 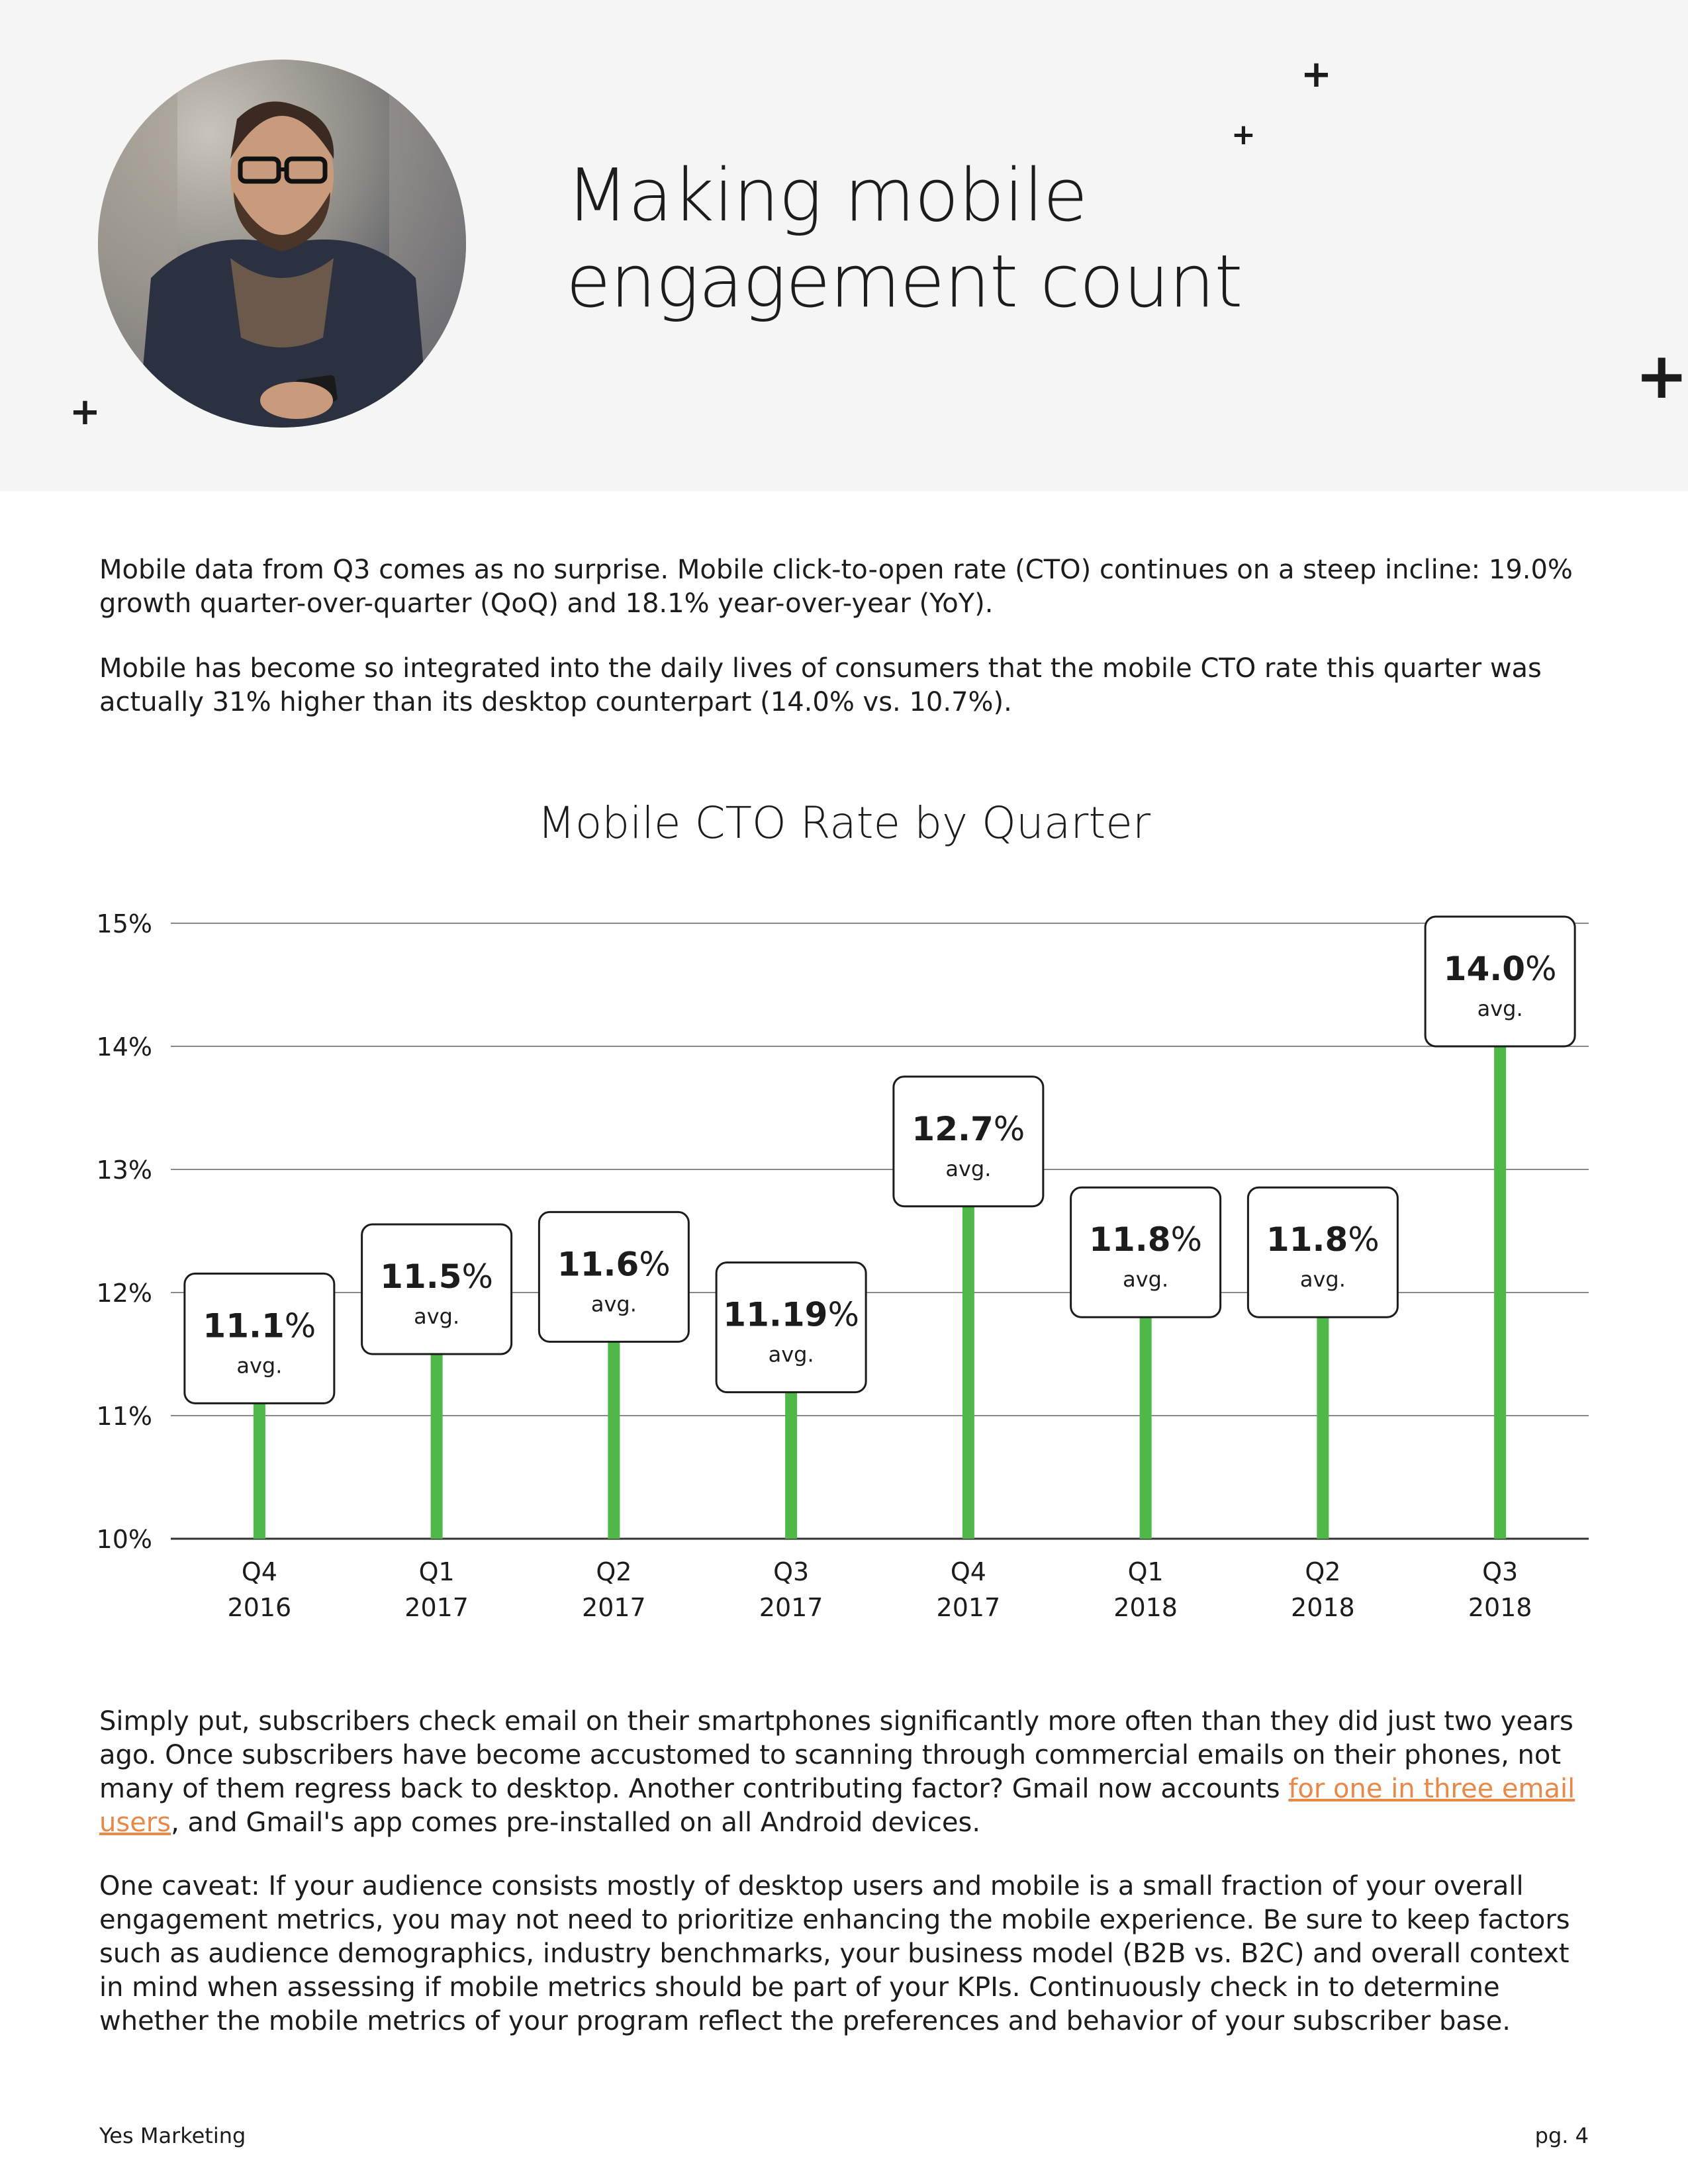 What do you see at coordinates (124, 1293) in the screenshot?
I see `y-tick-label: 12%` at bounding box center [124, 1293].